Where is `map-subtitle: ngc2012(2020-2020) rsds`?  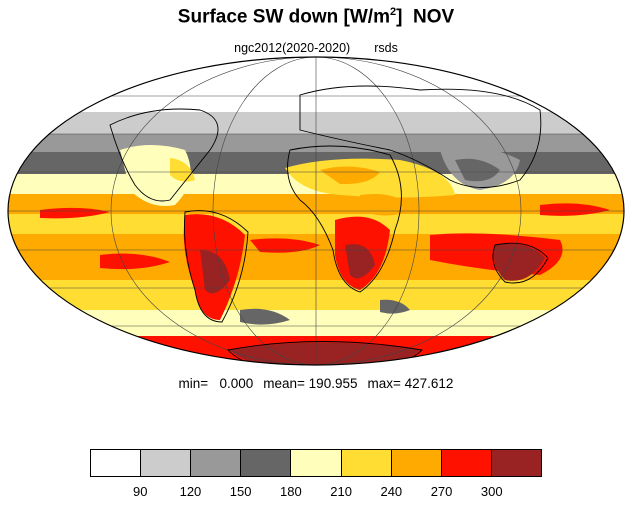 map-subtitle: ngc2012(2020-2020) rsds is located at coordinates (316, 48).